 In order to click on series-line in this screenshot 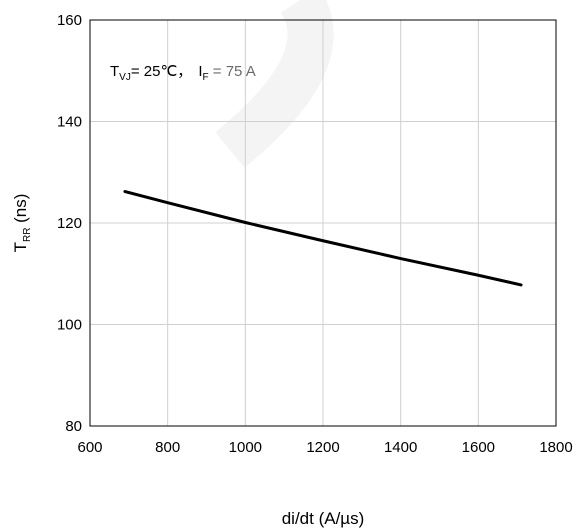, I will do `click(323, 238)`.